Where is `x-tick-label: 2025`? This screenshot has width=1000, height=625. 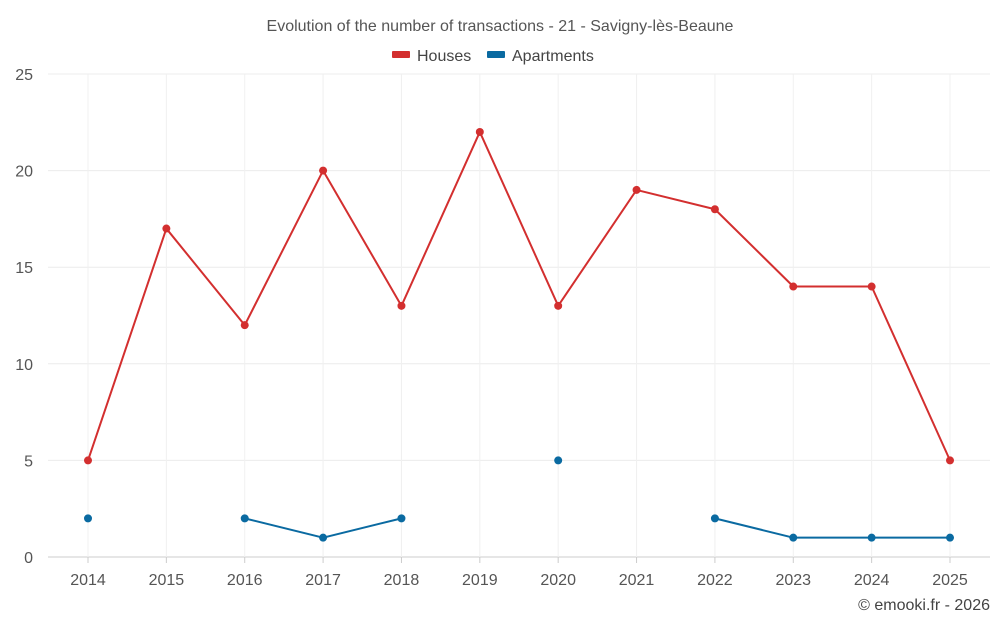
x-tick-label: 2025 is located at coordinates (950, 580).